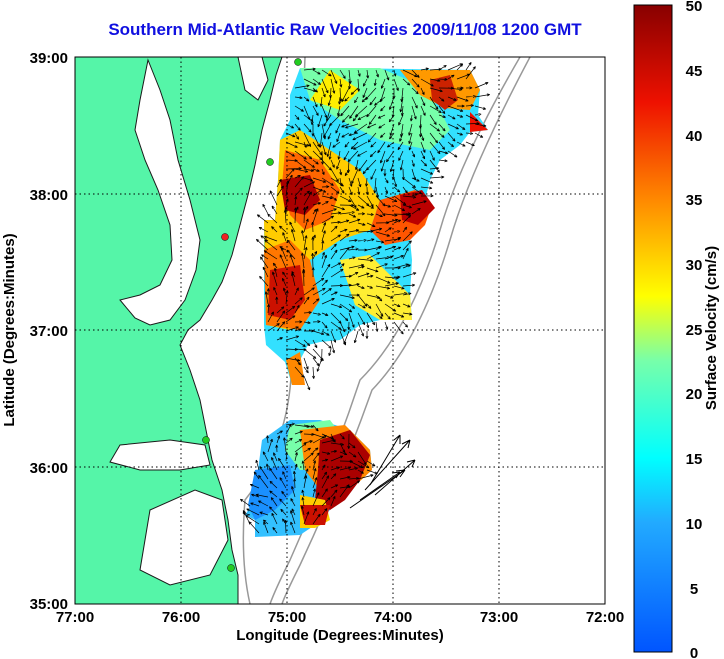 The height and width of the screenshot is (659, 724). What do you see at coordinates (49, 468) in the screenshot?
I see `y-tick-label: 36:00` at bounding box center [49, 468].